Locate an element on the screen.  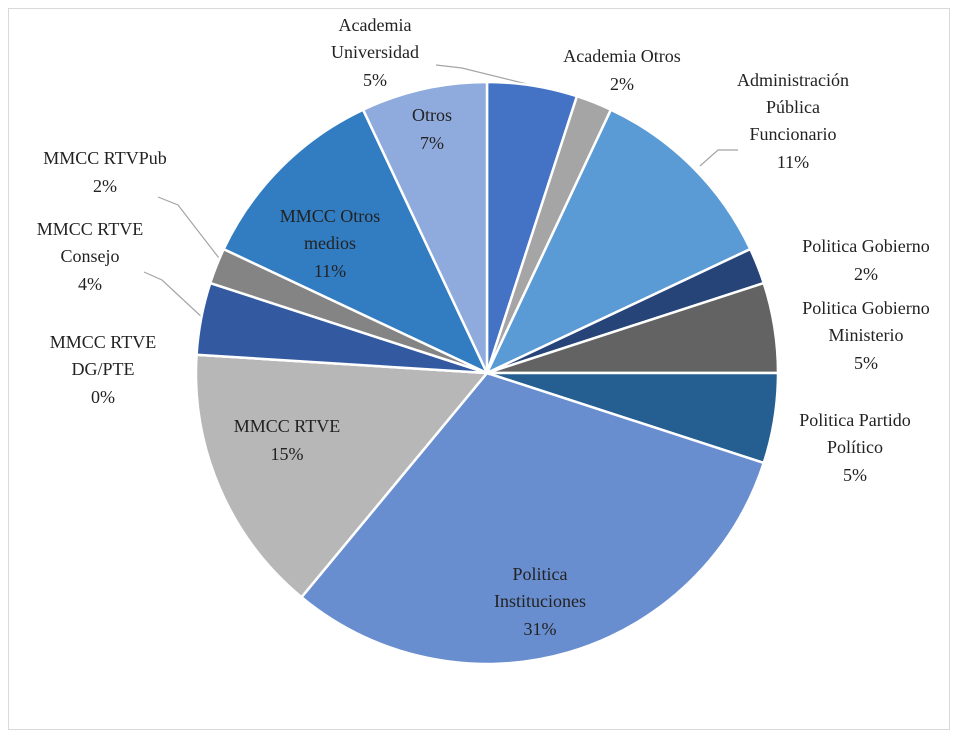
slice-label: MMCC Otros medios is located at coordinates (330, 229).